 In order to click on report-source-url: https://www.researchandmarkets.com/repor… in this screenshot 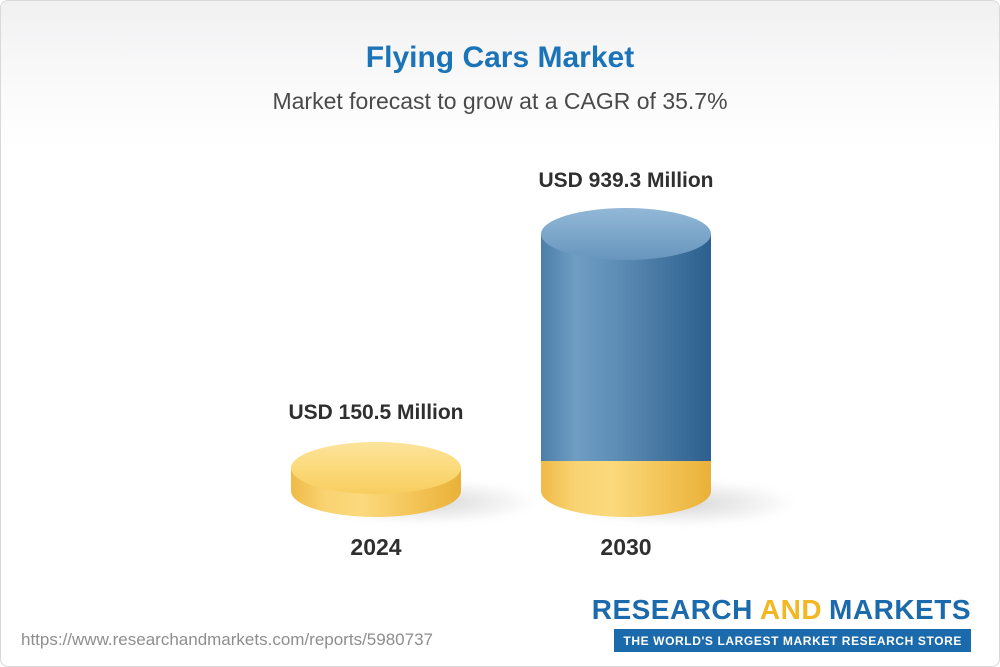, I will do `click(227, 639)`.